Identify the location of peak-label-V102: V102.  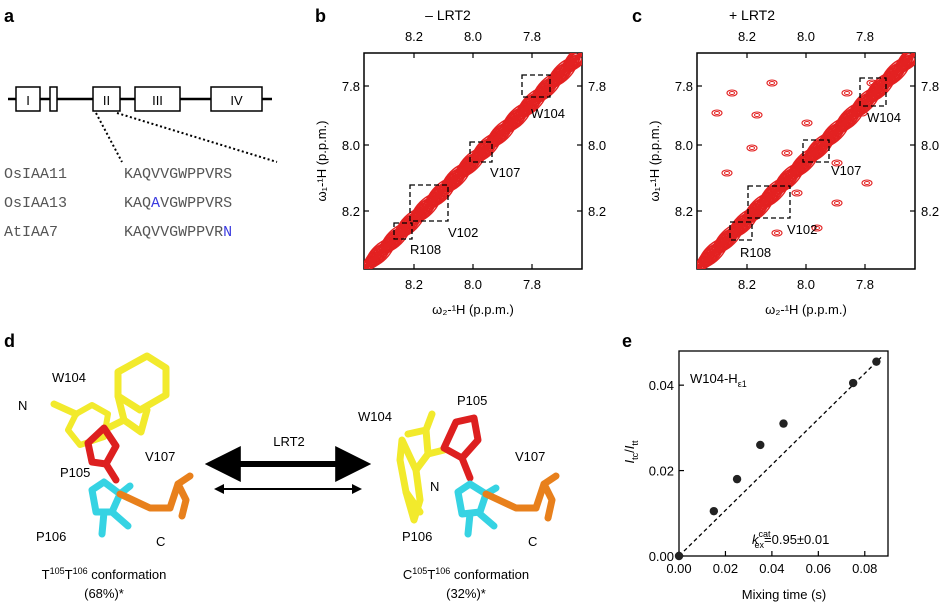
(463, 232).